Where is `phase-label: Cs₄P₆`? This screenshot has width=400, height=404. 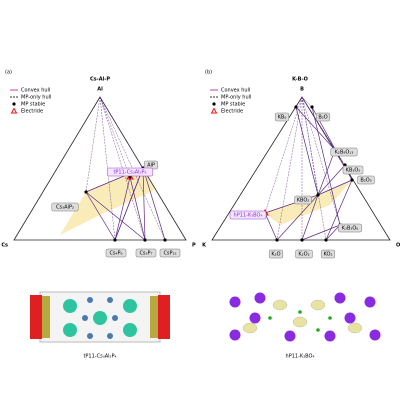 phase-label: Cs₄P₆ is located at coordinates (115, 254).